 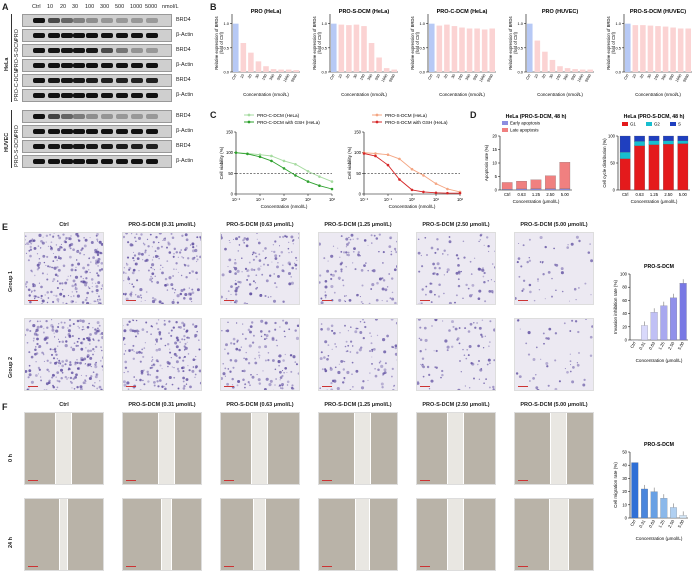 I want to click on x-tick-label: 2.50, so click(x=550, y=194).